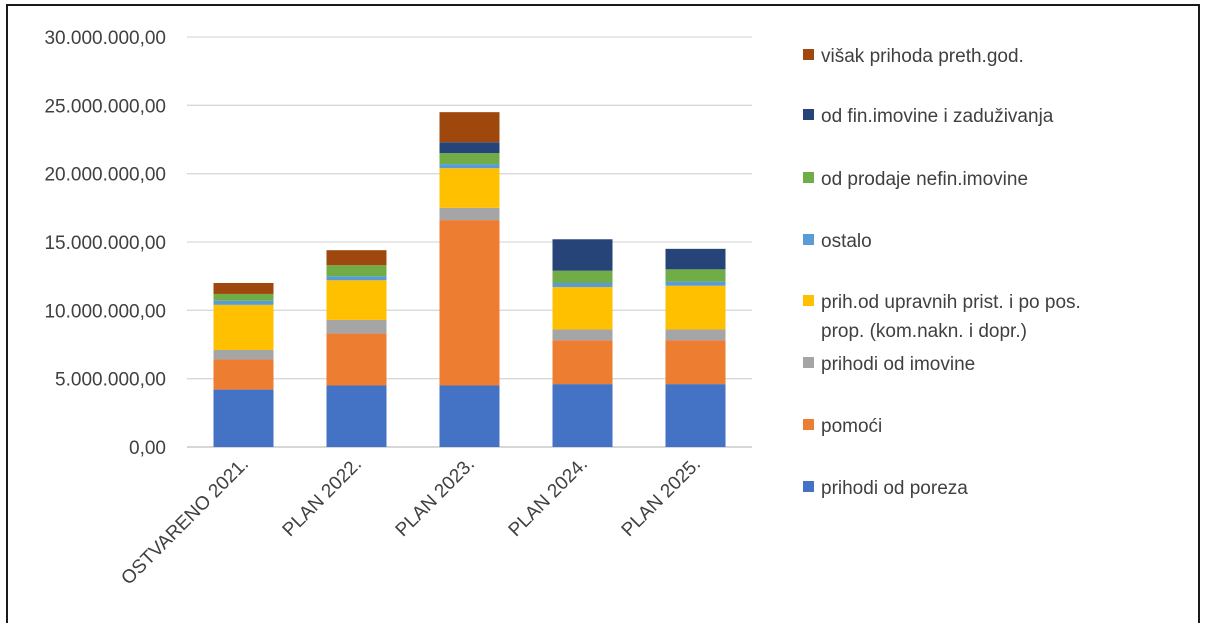 Image resolution: width=1208 pixels, height=625 pixels. I want to click on x-tick-label: PLAN 2024., so click(548, 497).